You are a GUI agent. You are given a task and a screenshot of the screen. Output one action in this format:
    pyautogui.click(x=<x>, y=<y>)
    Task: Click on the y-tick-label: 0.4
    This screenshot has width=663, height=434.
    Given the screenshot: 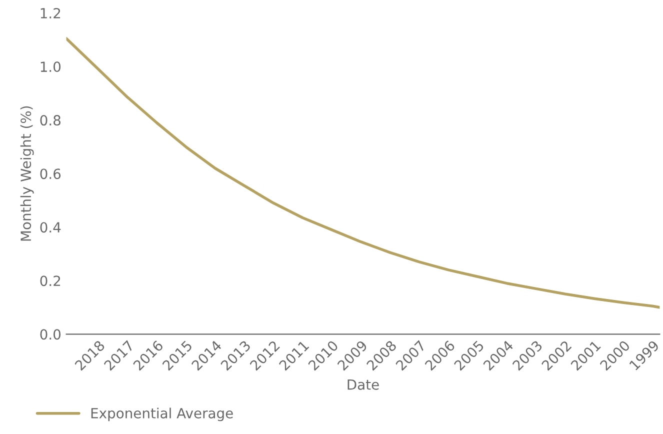 What is the action you would take?
    pyautogui.click(x=50, y=227)
    